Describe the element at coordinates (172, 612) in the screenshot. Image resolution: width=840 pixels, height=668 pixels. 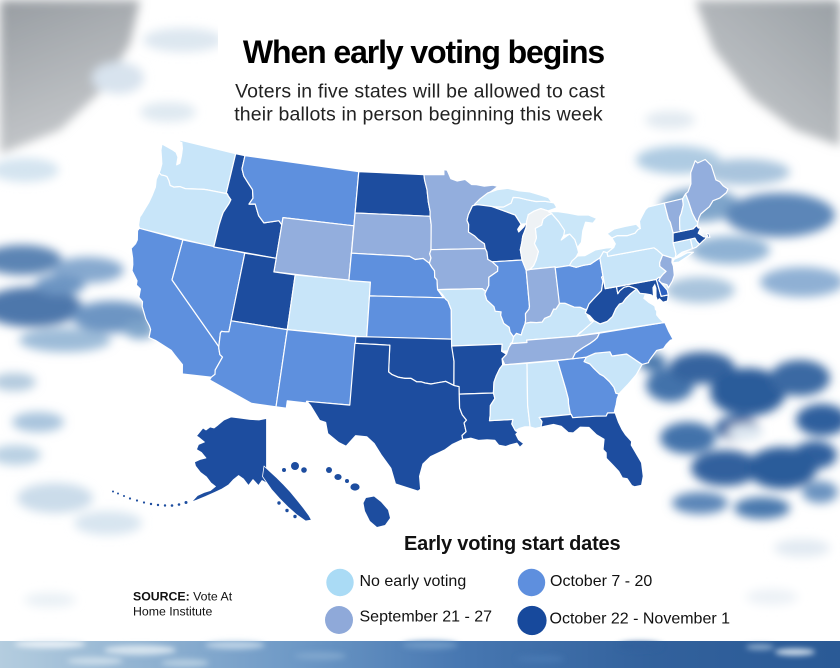
I see `svg-text: Home Institute` at that location.